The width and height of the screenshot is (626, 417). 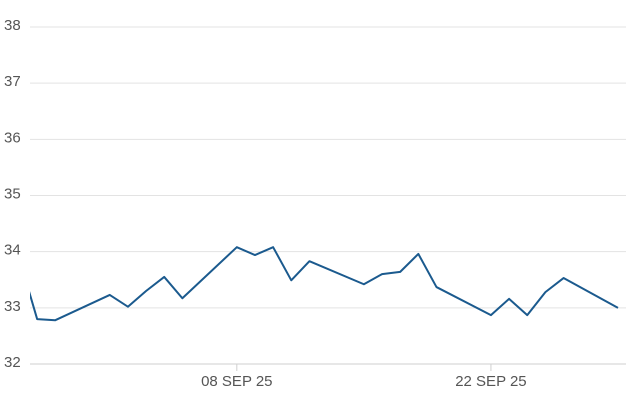 What do you see at coordinates (12, 25) in the screenshot?
I see `y-tick-label: 38` at bounding box center [12, 25].